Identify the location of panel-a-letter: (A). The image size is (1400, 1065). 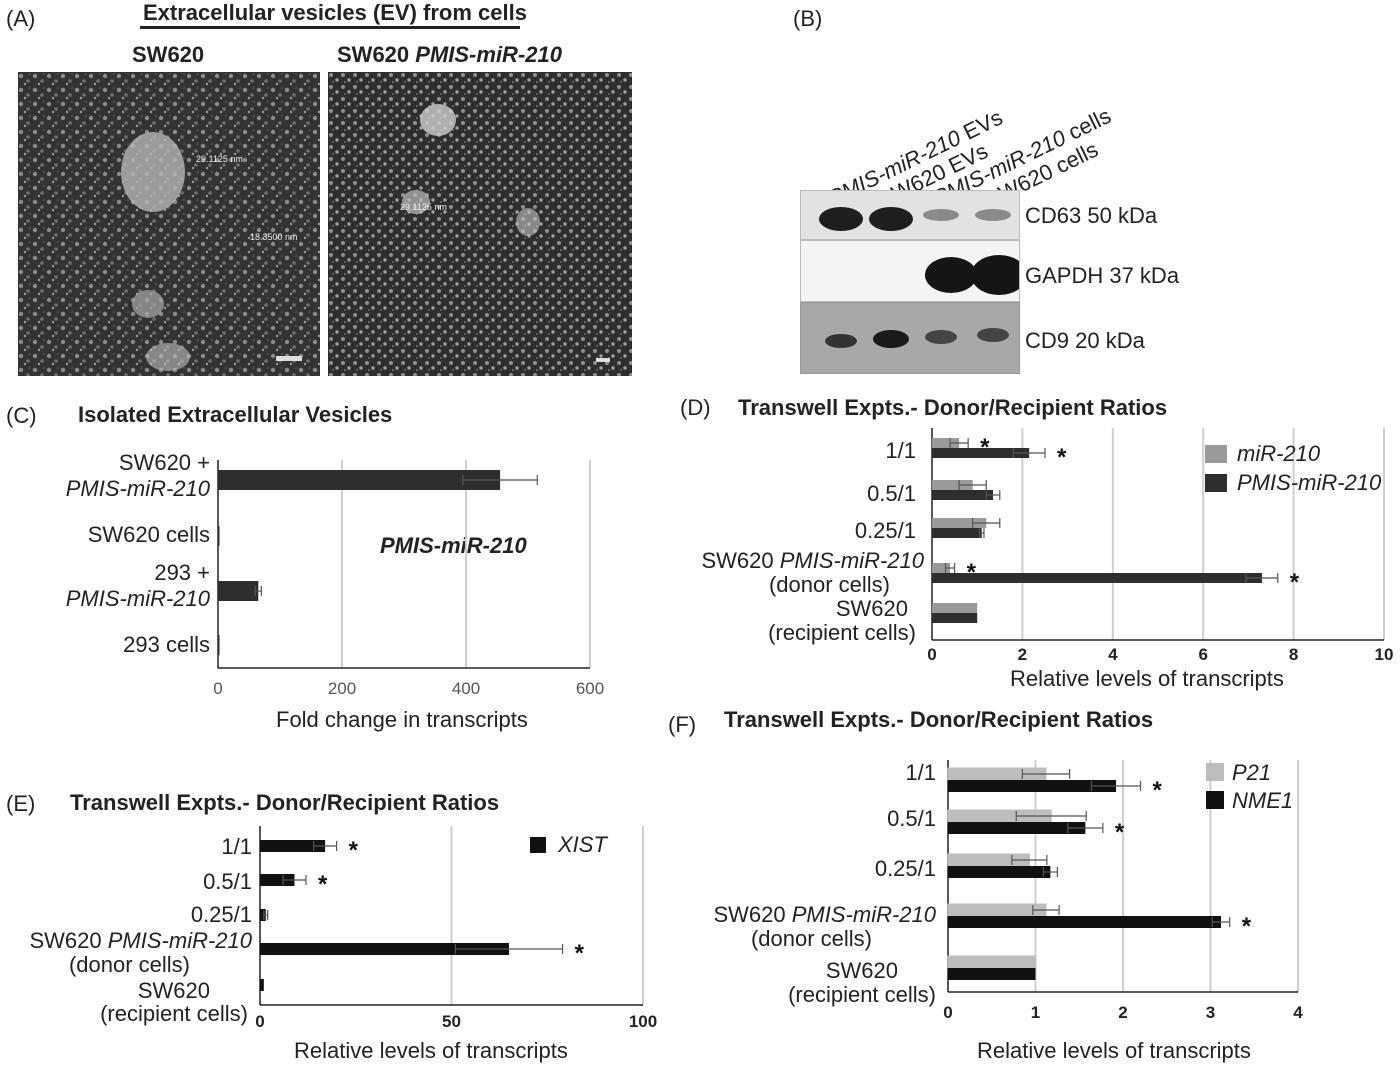
(21, 18).